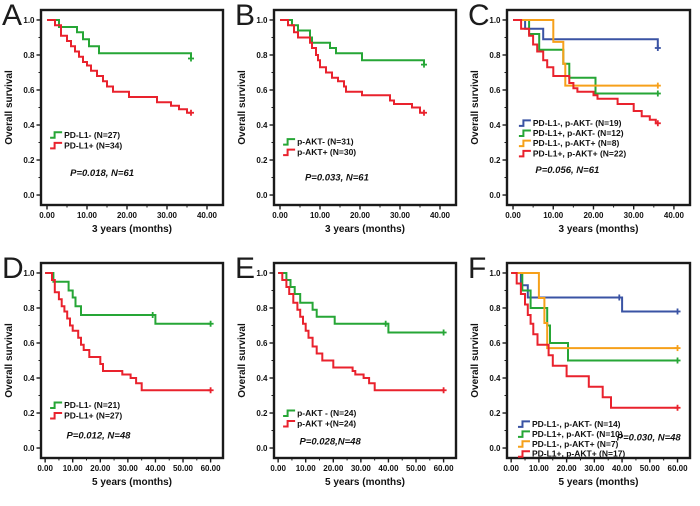 The width and height of the screenshot is (700, 506). I want to click on legend-label: PD-L1+, p-AKT+ (N=17), so click(578, 454).